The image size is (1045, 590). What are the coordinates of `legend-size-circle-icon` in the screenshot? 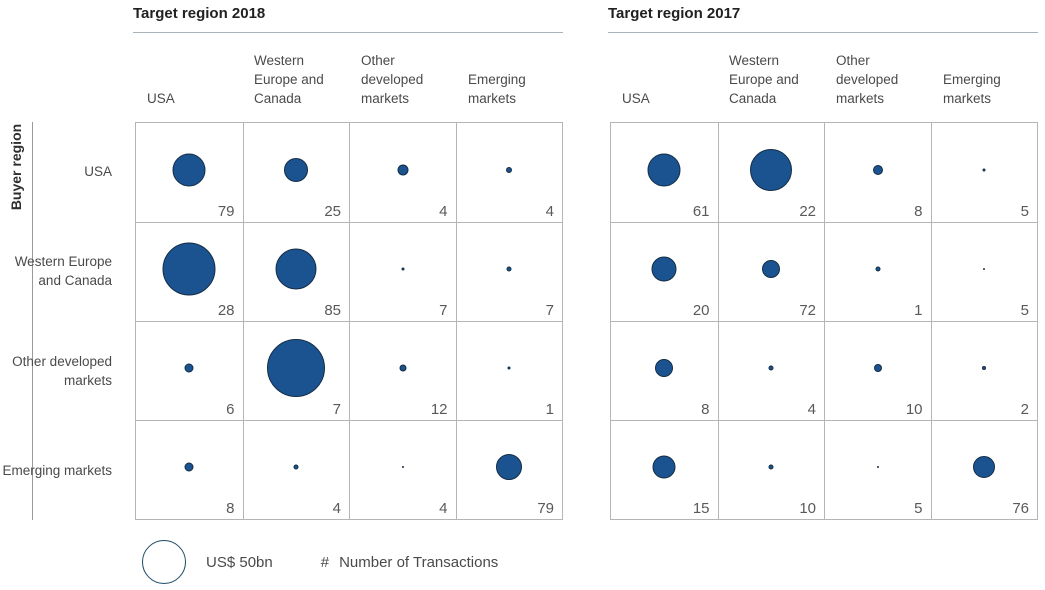 It's located at (164, 562).